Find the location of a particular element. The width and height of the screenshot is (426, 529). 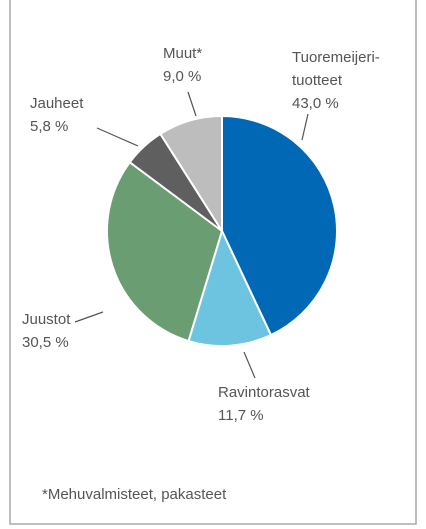

category-label: Jauheet is located at coordinates (57, 103).